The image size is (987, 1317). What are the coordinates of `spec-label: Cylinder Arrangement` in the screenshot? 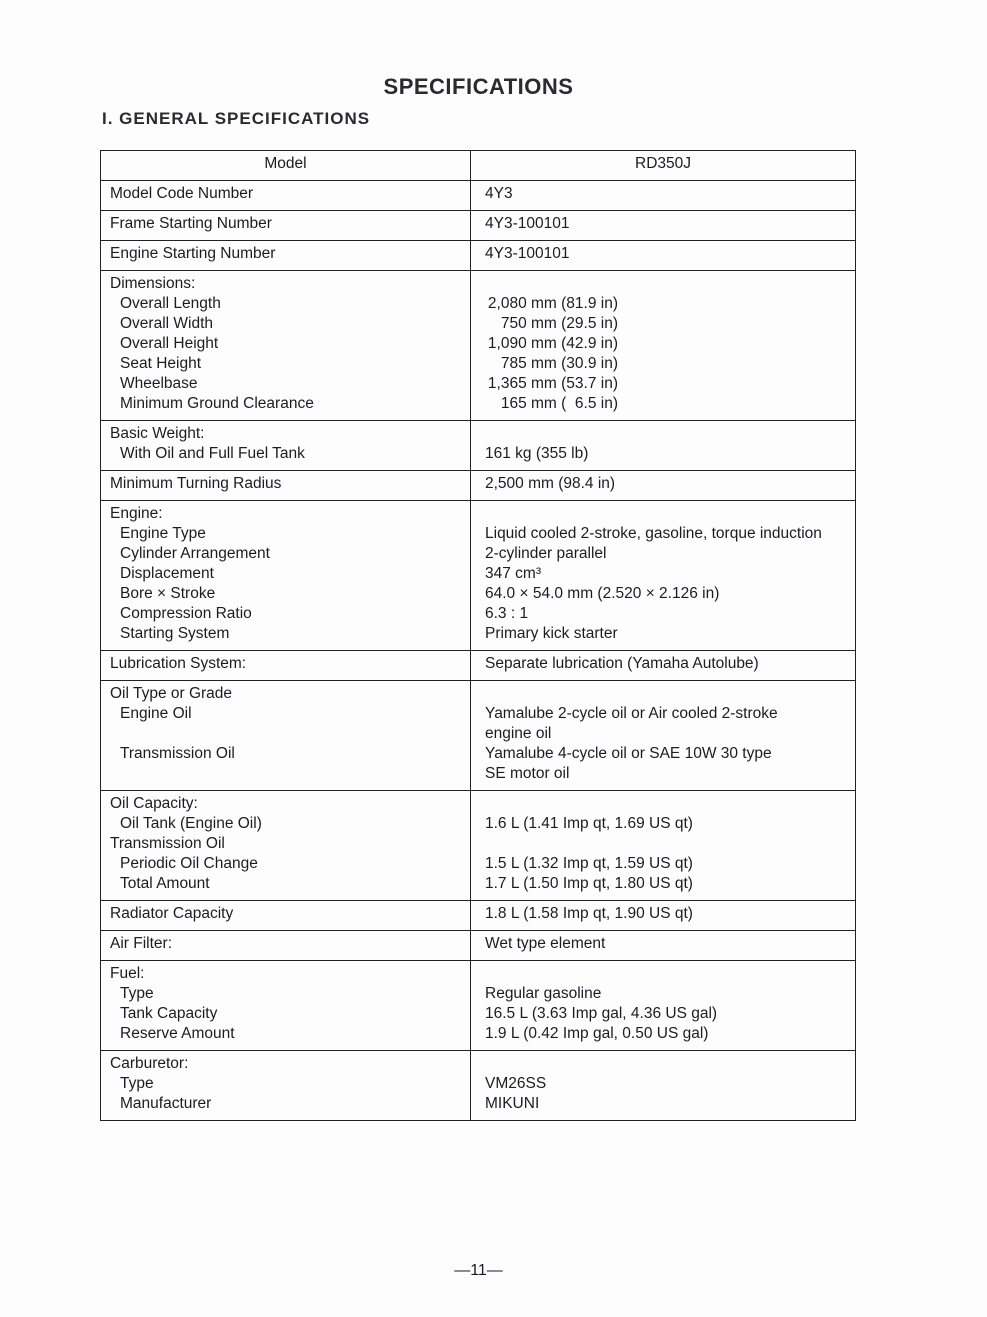 It's located at (195, 553).